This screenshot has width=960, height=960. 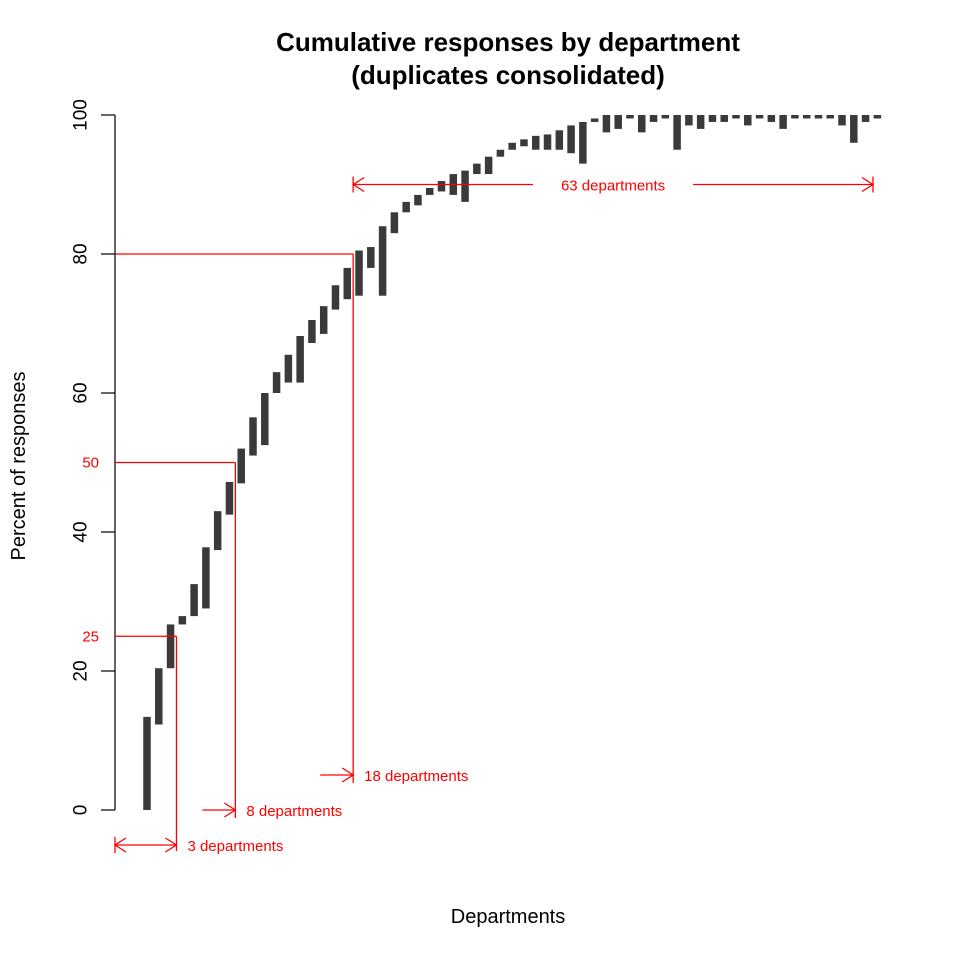 What do you see at coordinates (81, 115) in the screenshot?
I see `y-tick-label: 100` at bounding box center [81, 115].